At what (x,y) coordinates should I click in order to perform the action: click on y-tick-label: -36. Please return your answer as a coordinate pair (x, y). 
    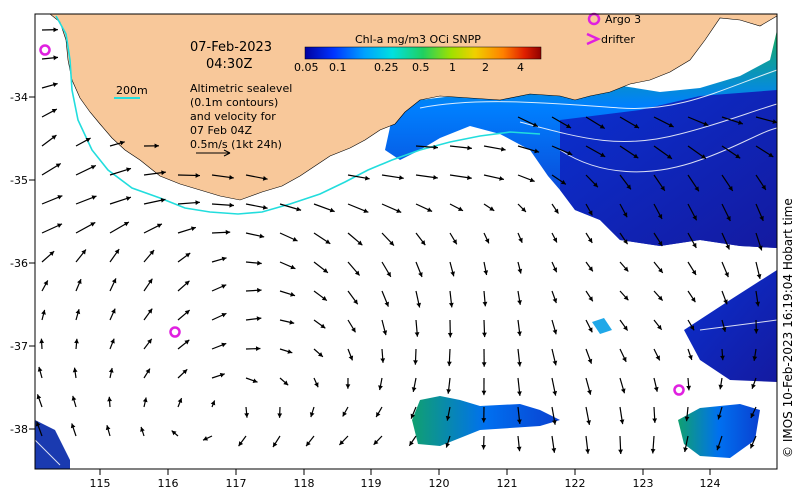
    Looking at the image, I should click on (19, 263).